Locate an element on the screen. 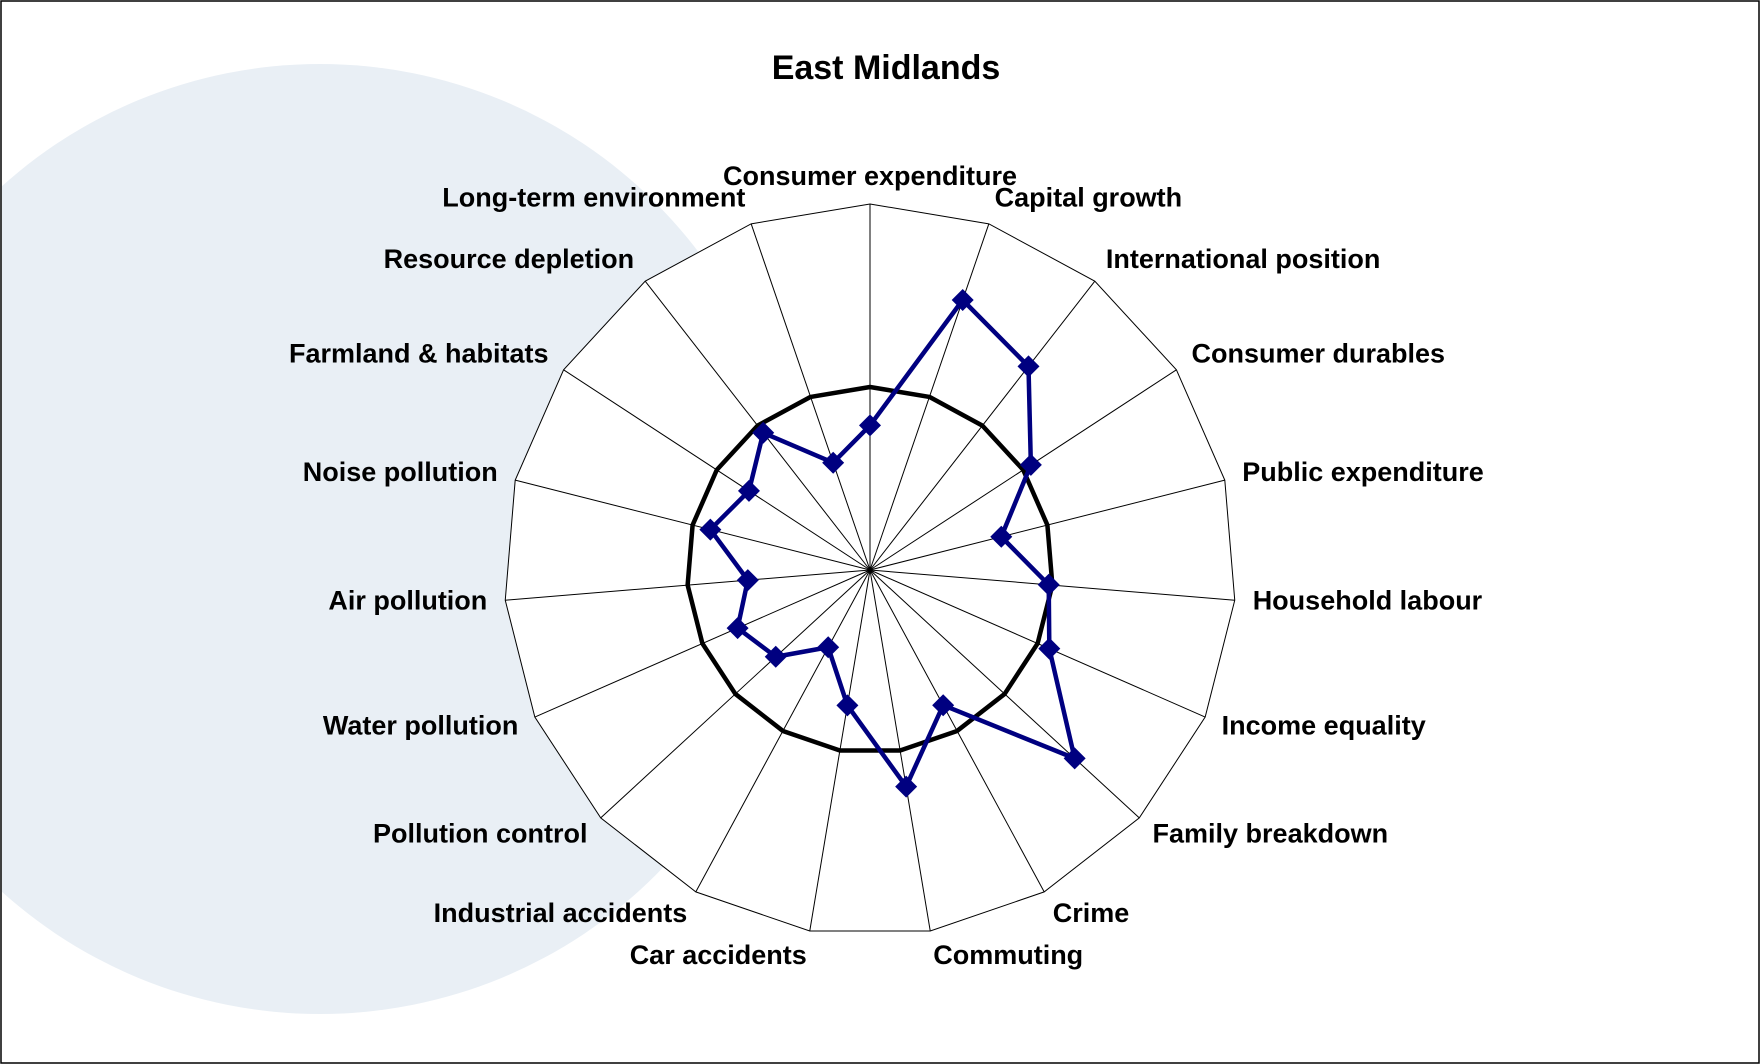 This screenshot has width=1760, height=1064. axis-label: Family breakdown is located at coordinates (1271, 834).